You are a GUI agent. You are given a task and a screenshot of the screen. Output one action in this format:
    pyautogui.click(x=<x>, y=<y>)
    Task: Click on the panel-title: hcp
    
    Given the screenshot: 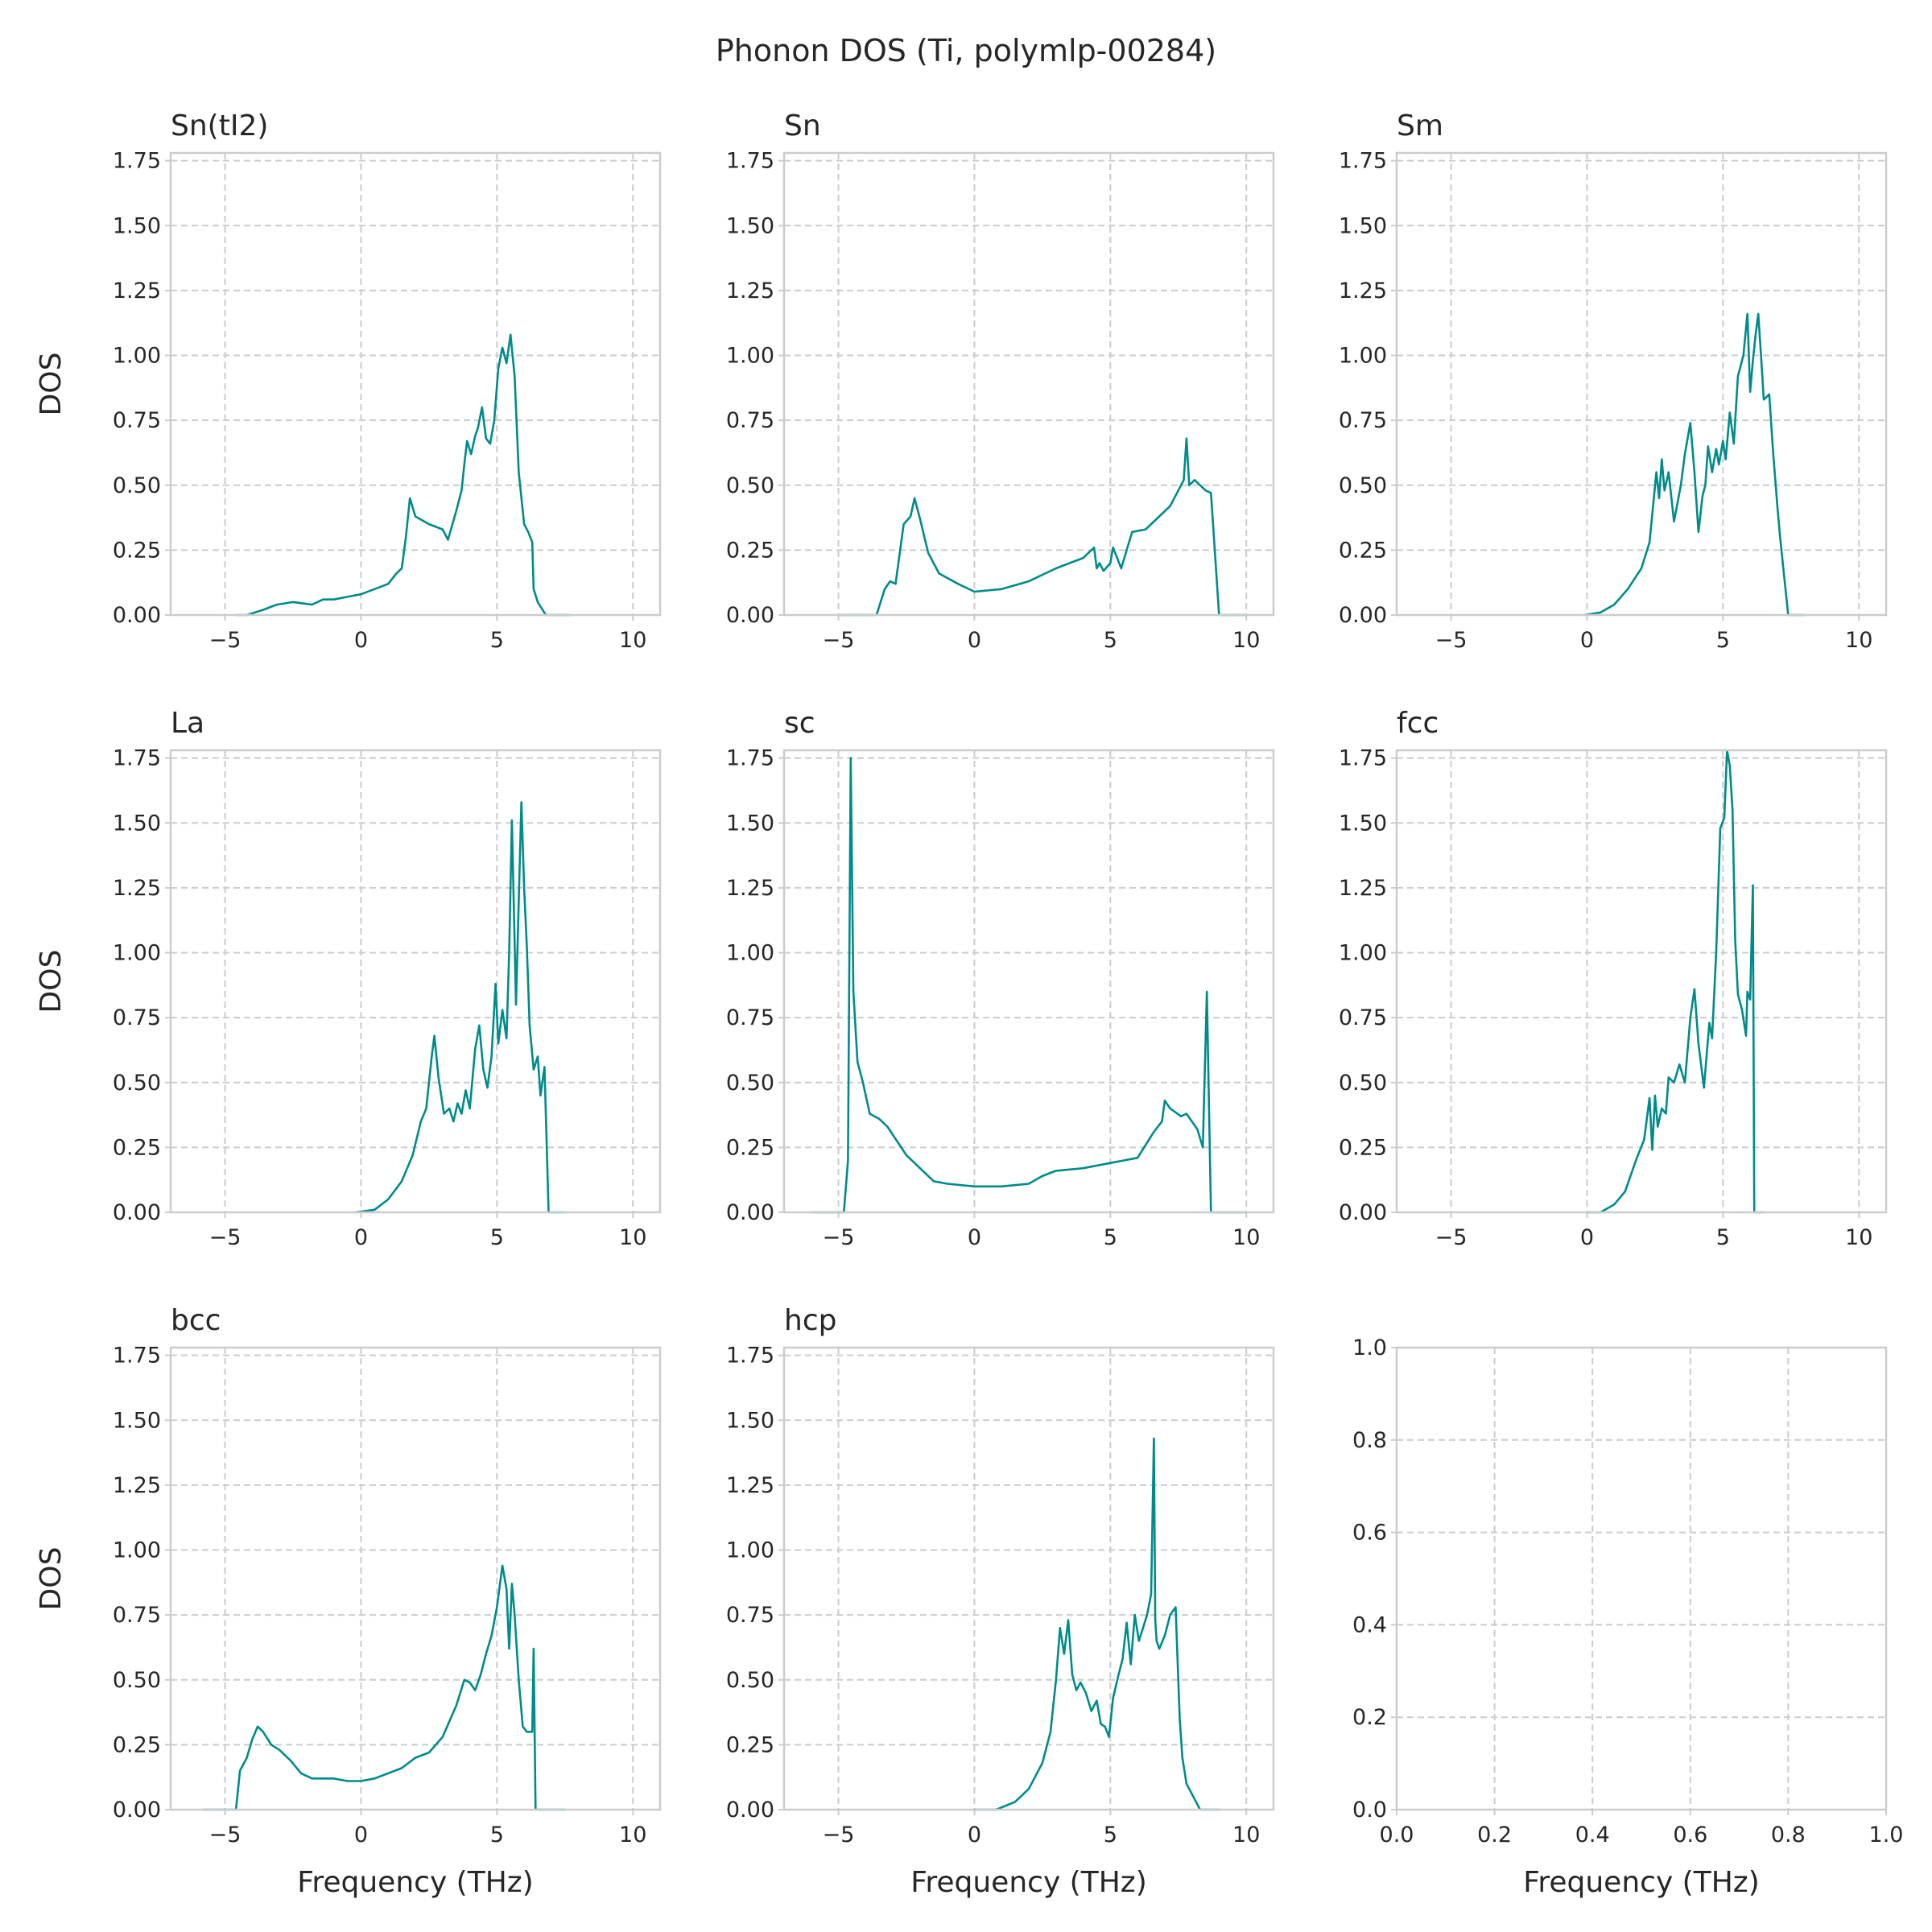 What is the action you would take?
    pyautogui.click(x=810, y=1320)
    